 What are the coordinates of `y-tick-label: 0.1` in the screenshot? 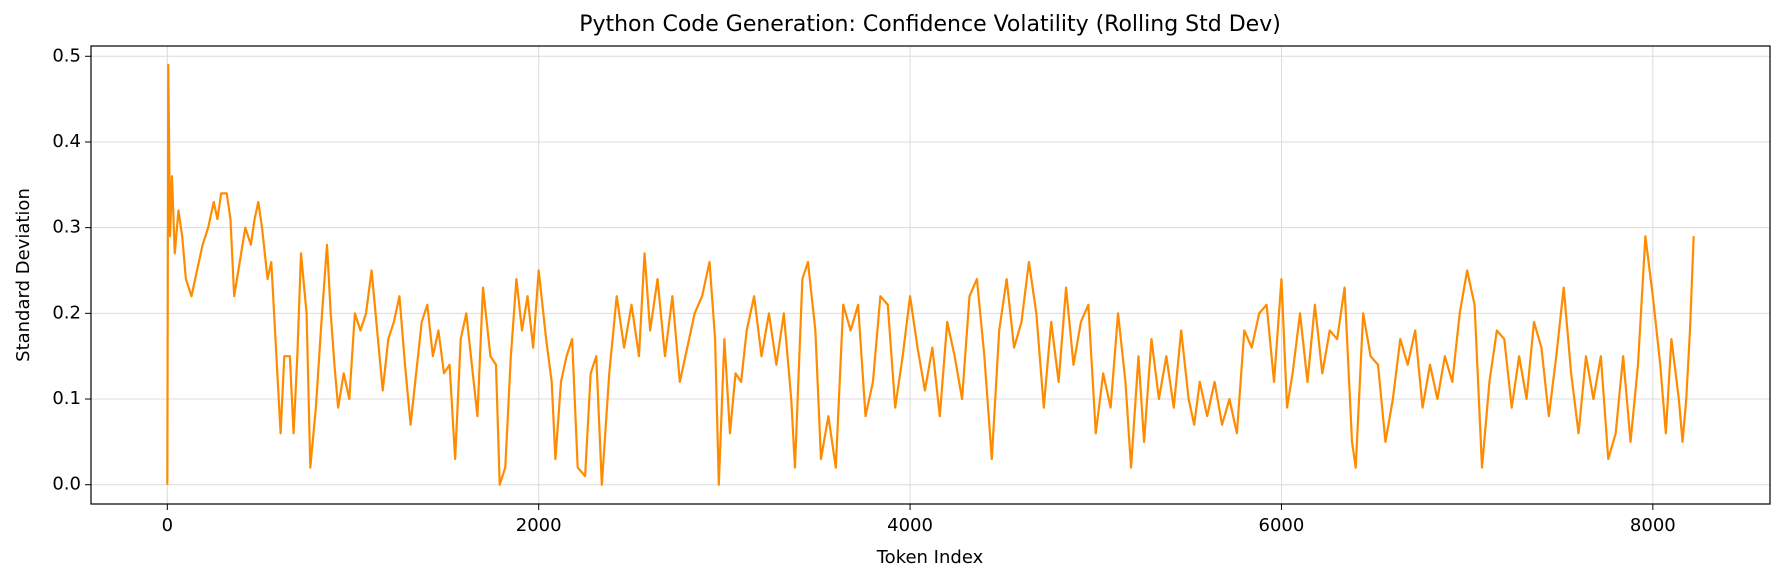 It's located at (66, 398).